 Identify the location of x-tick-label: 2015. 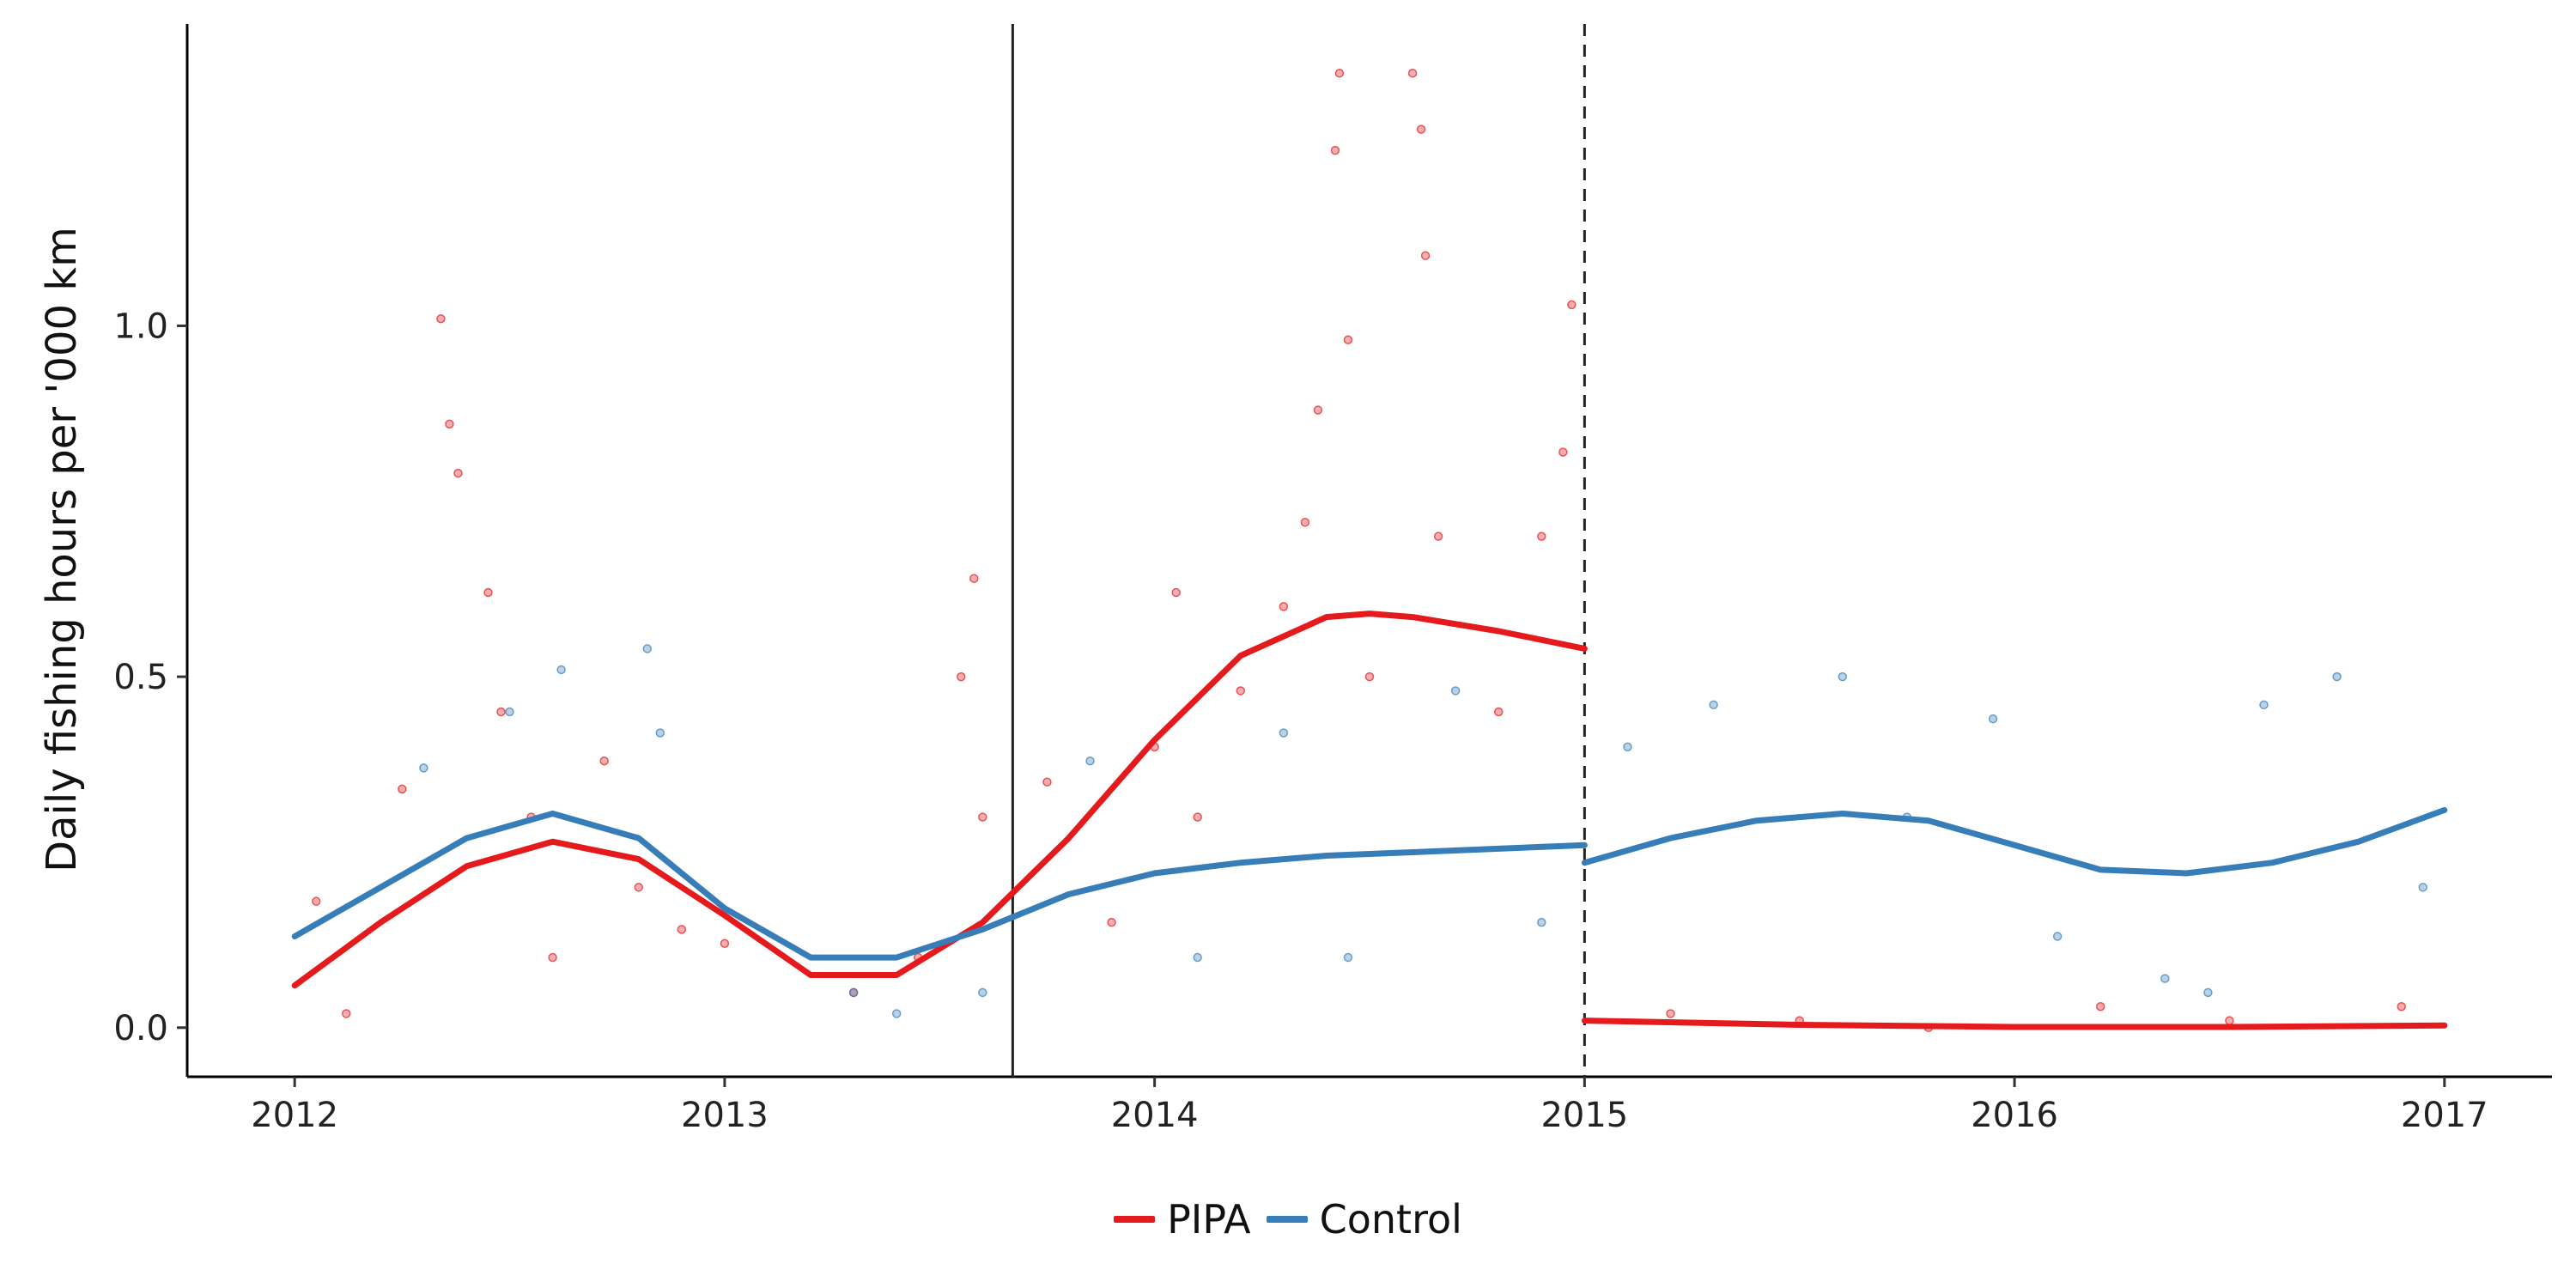
(1584, 1115).